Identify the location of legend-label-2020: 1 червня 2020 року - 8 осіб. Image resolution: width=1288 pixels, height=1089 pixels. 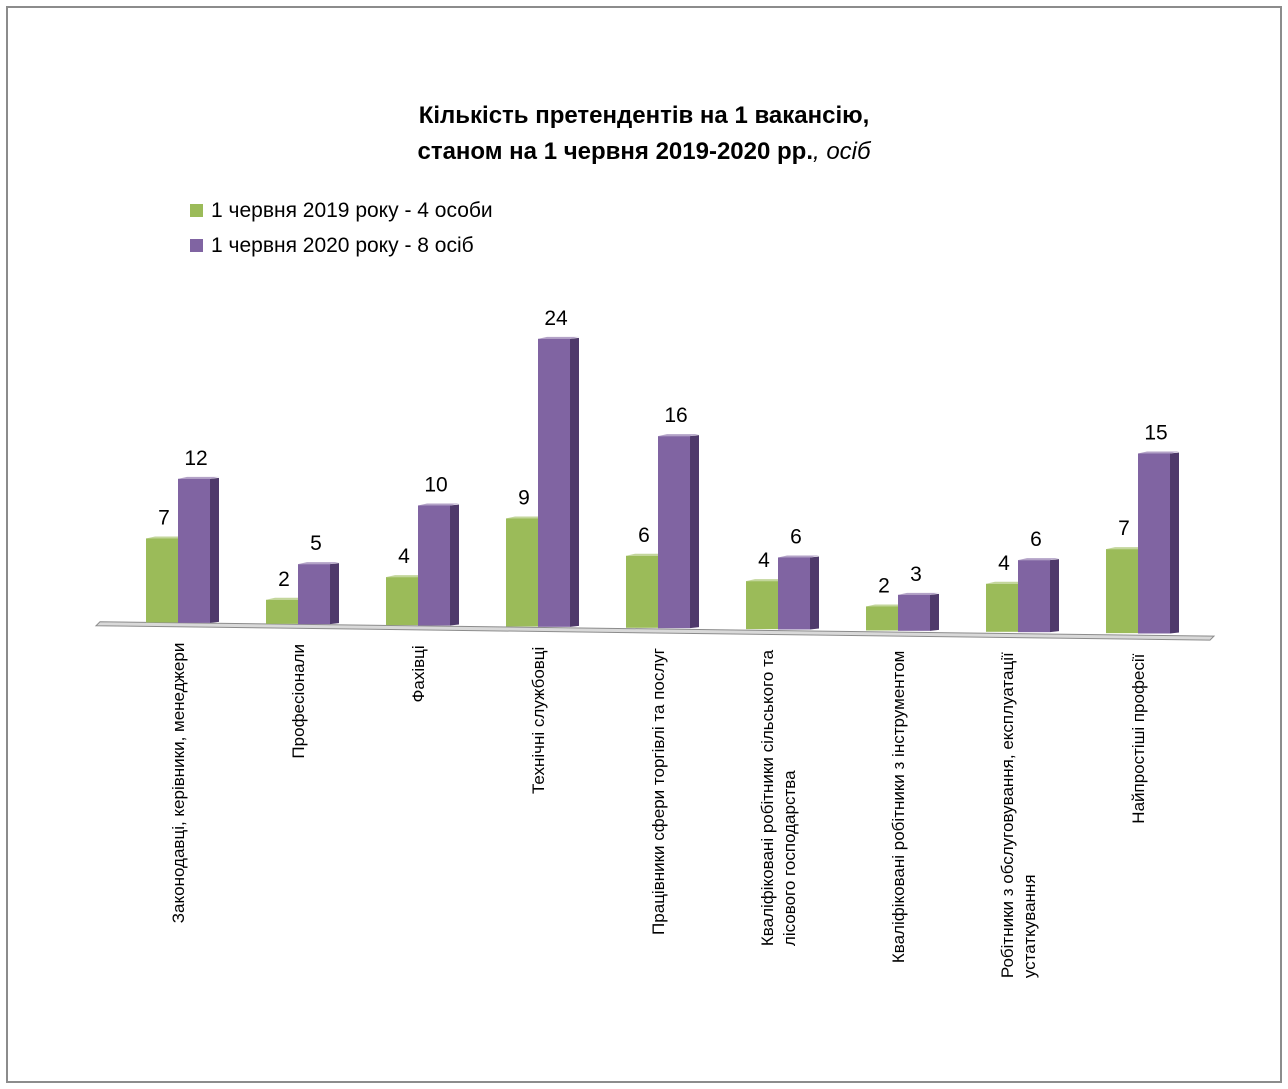
(342, 245).